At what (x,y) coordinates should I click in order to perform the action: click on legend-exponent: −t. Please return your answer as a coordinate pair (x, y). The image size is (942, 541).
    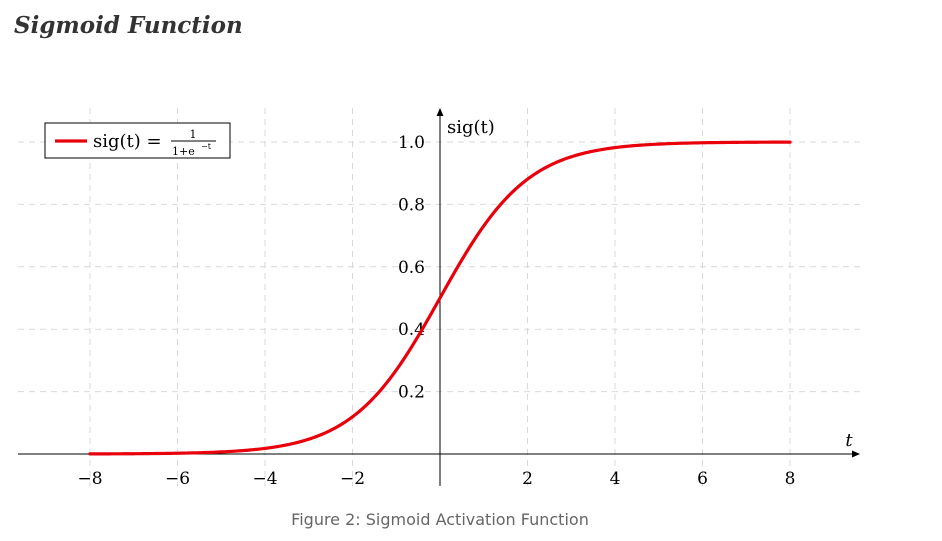
    Looking at the image, I should click on (206, 146).